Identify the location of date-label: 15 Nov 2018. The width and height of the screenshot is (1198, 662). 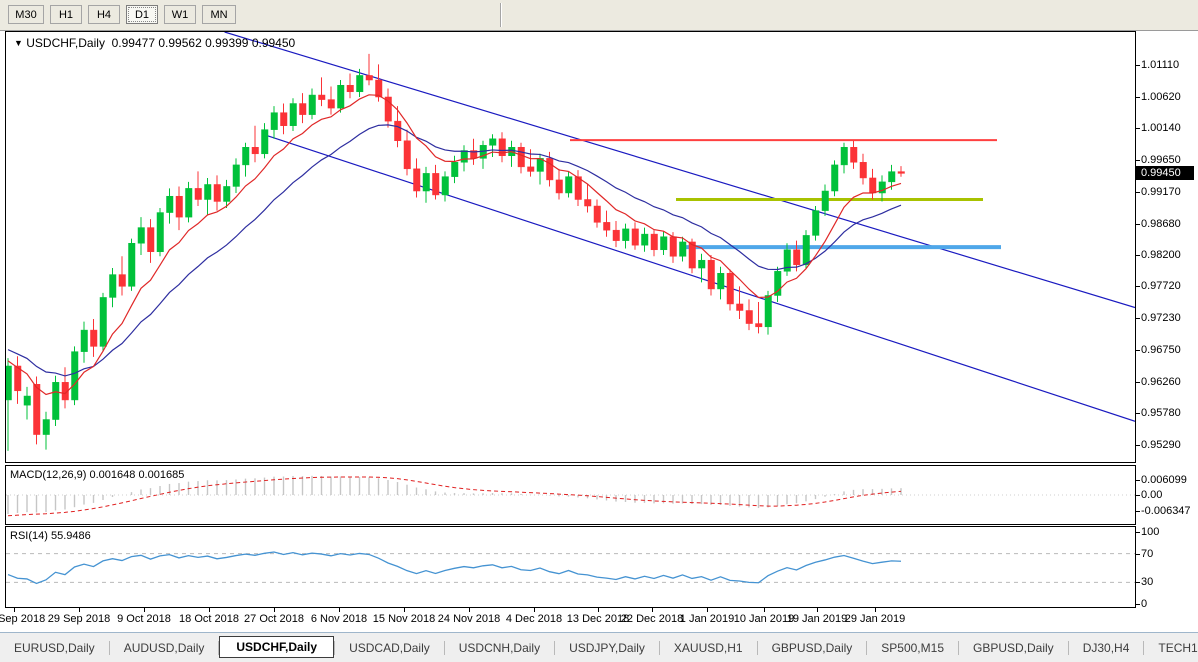
(404, 619).